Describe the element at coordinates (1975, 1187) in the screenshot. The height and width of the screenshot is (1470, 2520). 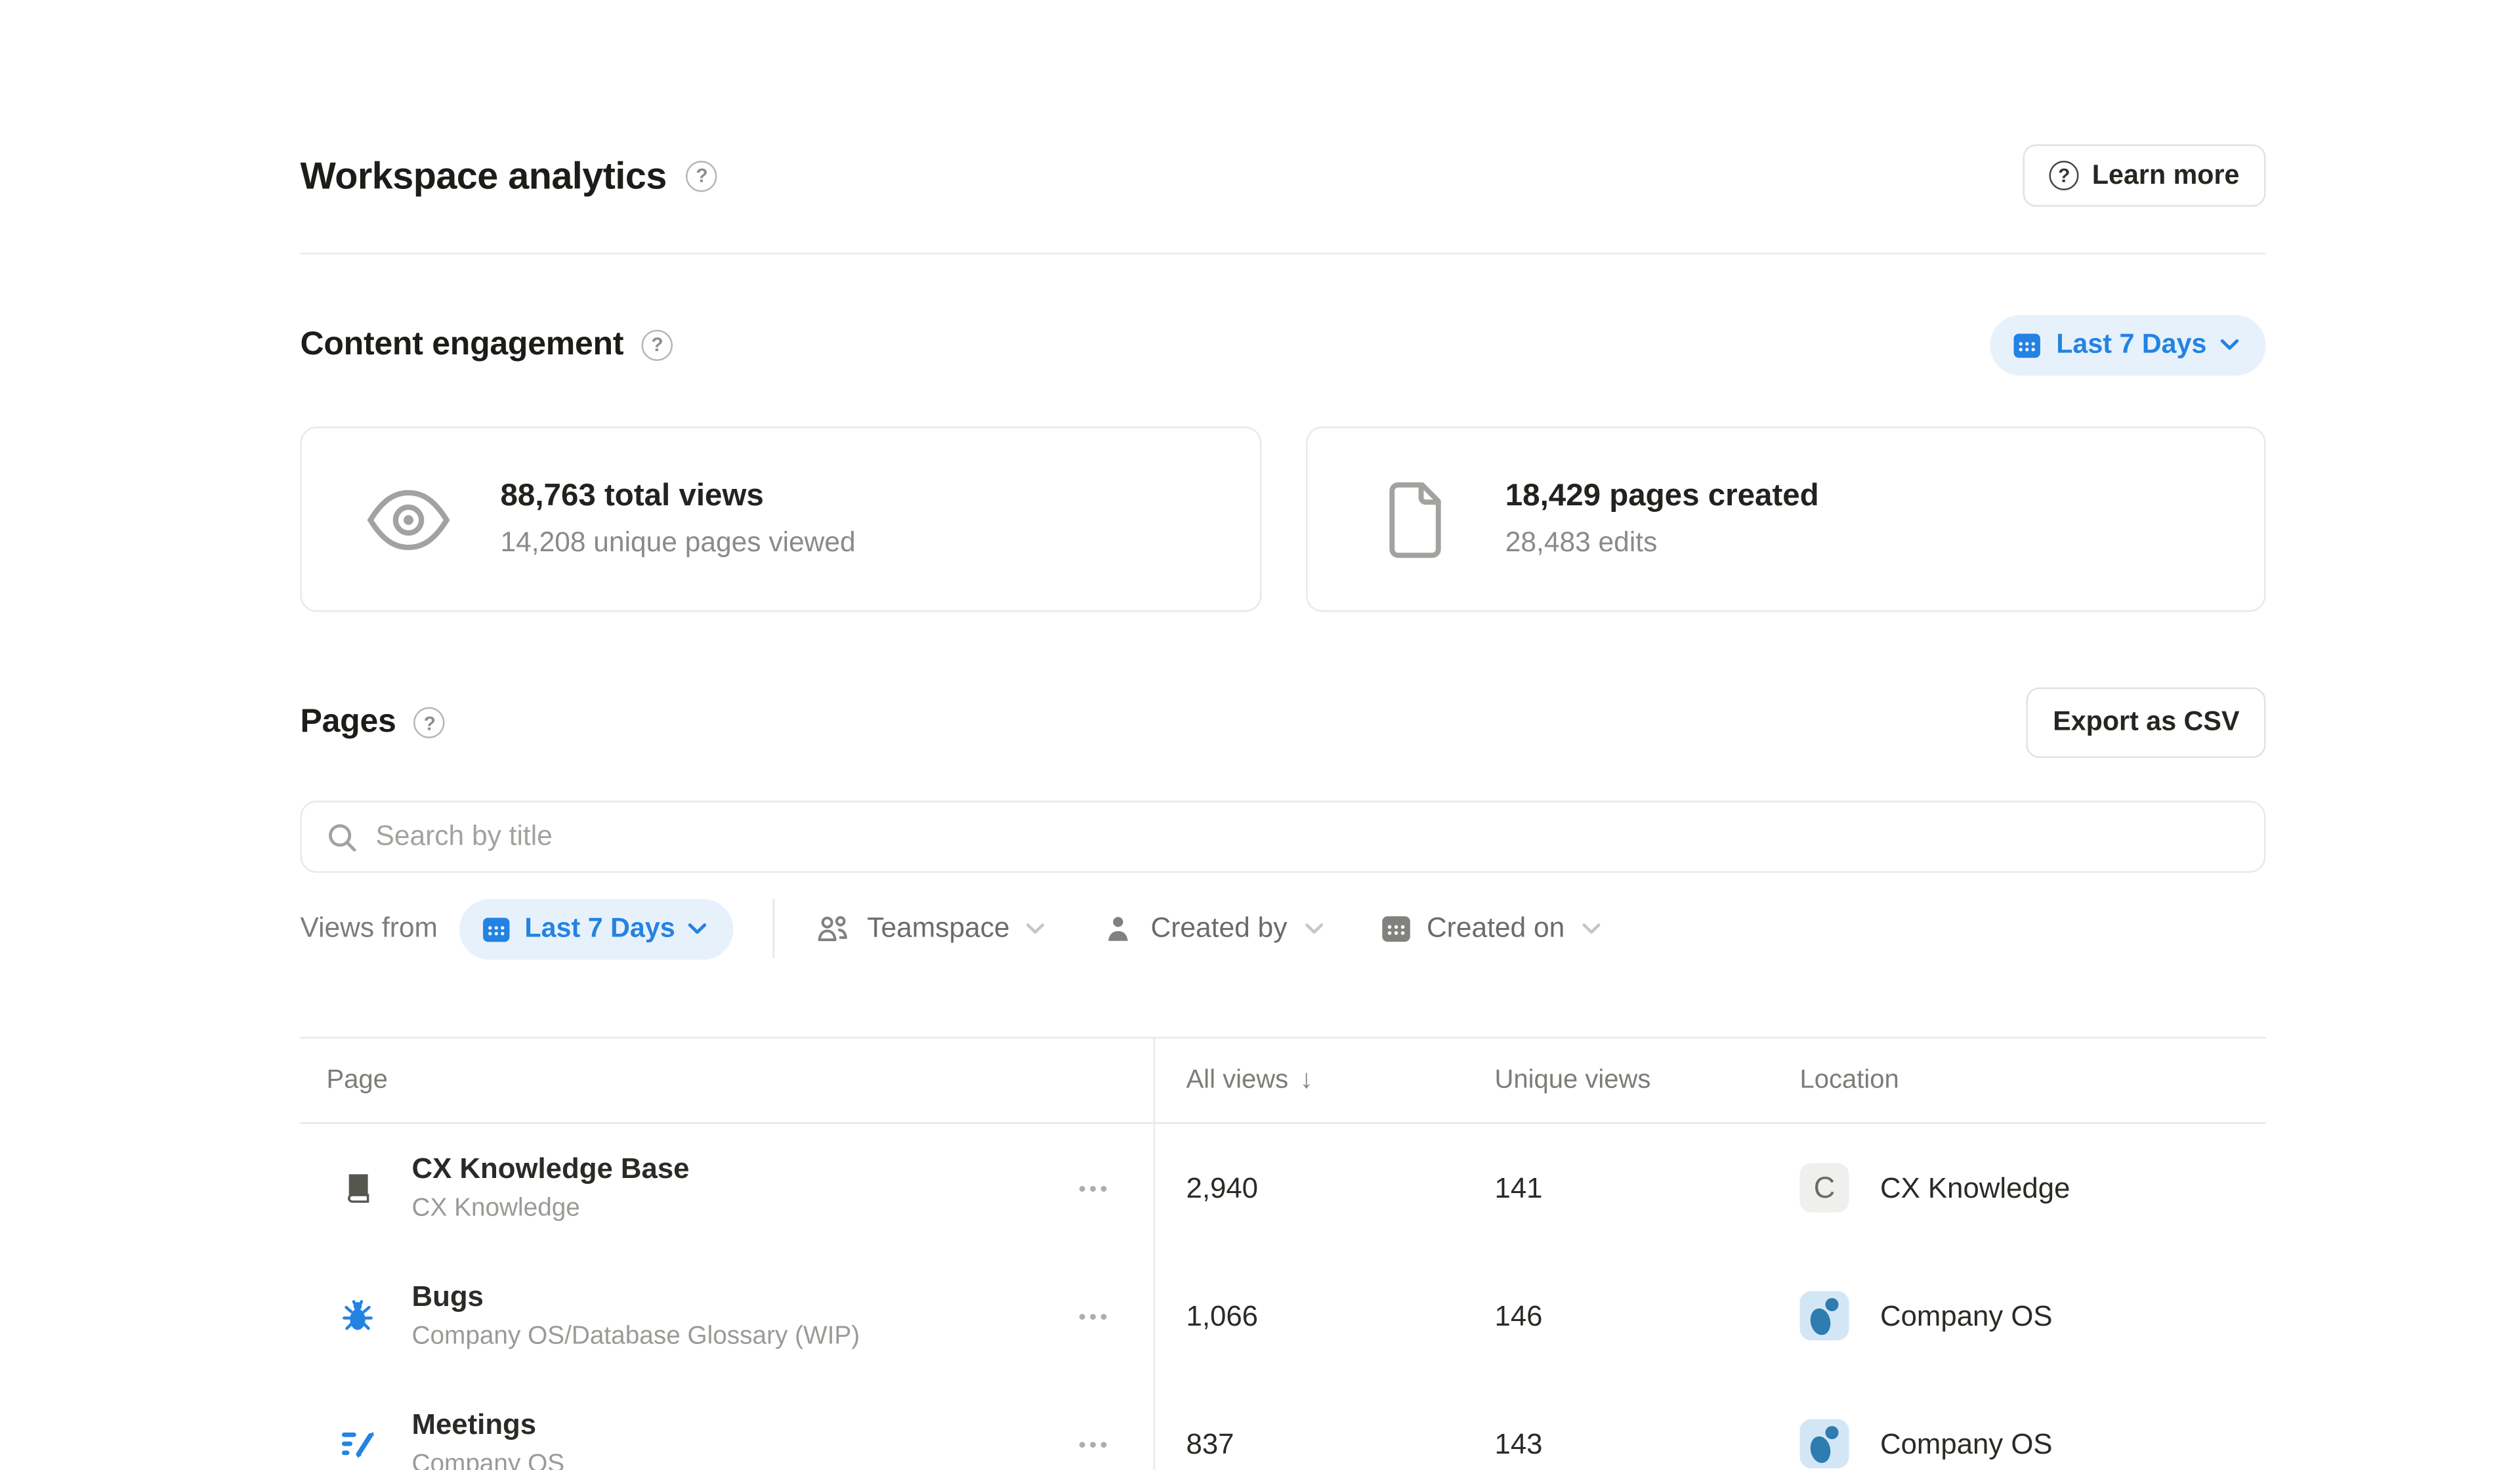
I see `location-name: CX Knowledge` at that location.